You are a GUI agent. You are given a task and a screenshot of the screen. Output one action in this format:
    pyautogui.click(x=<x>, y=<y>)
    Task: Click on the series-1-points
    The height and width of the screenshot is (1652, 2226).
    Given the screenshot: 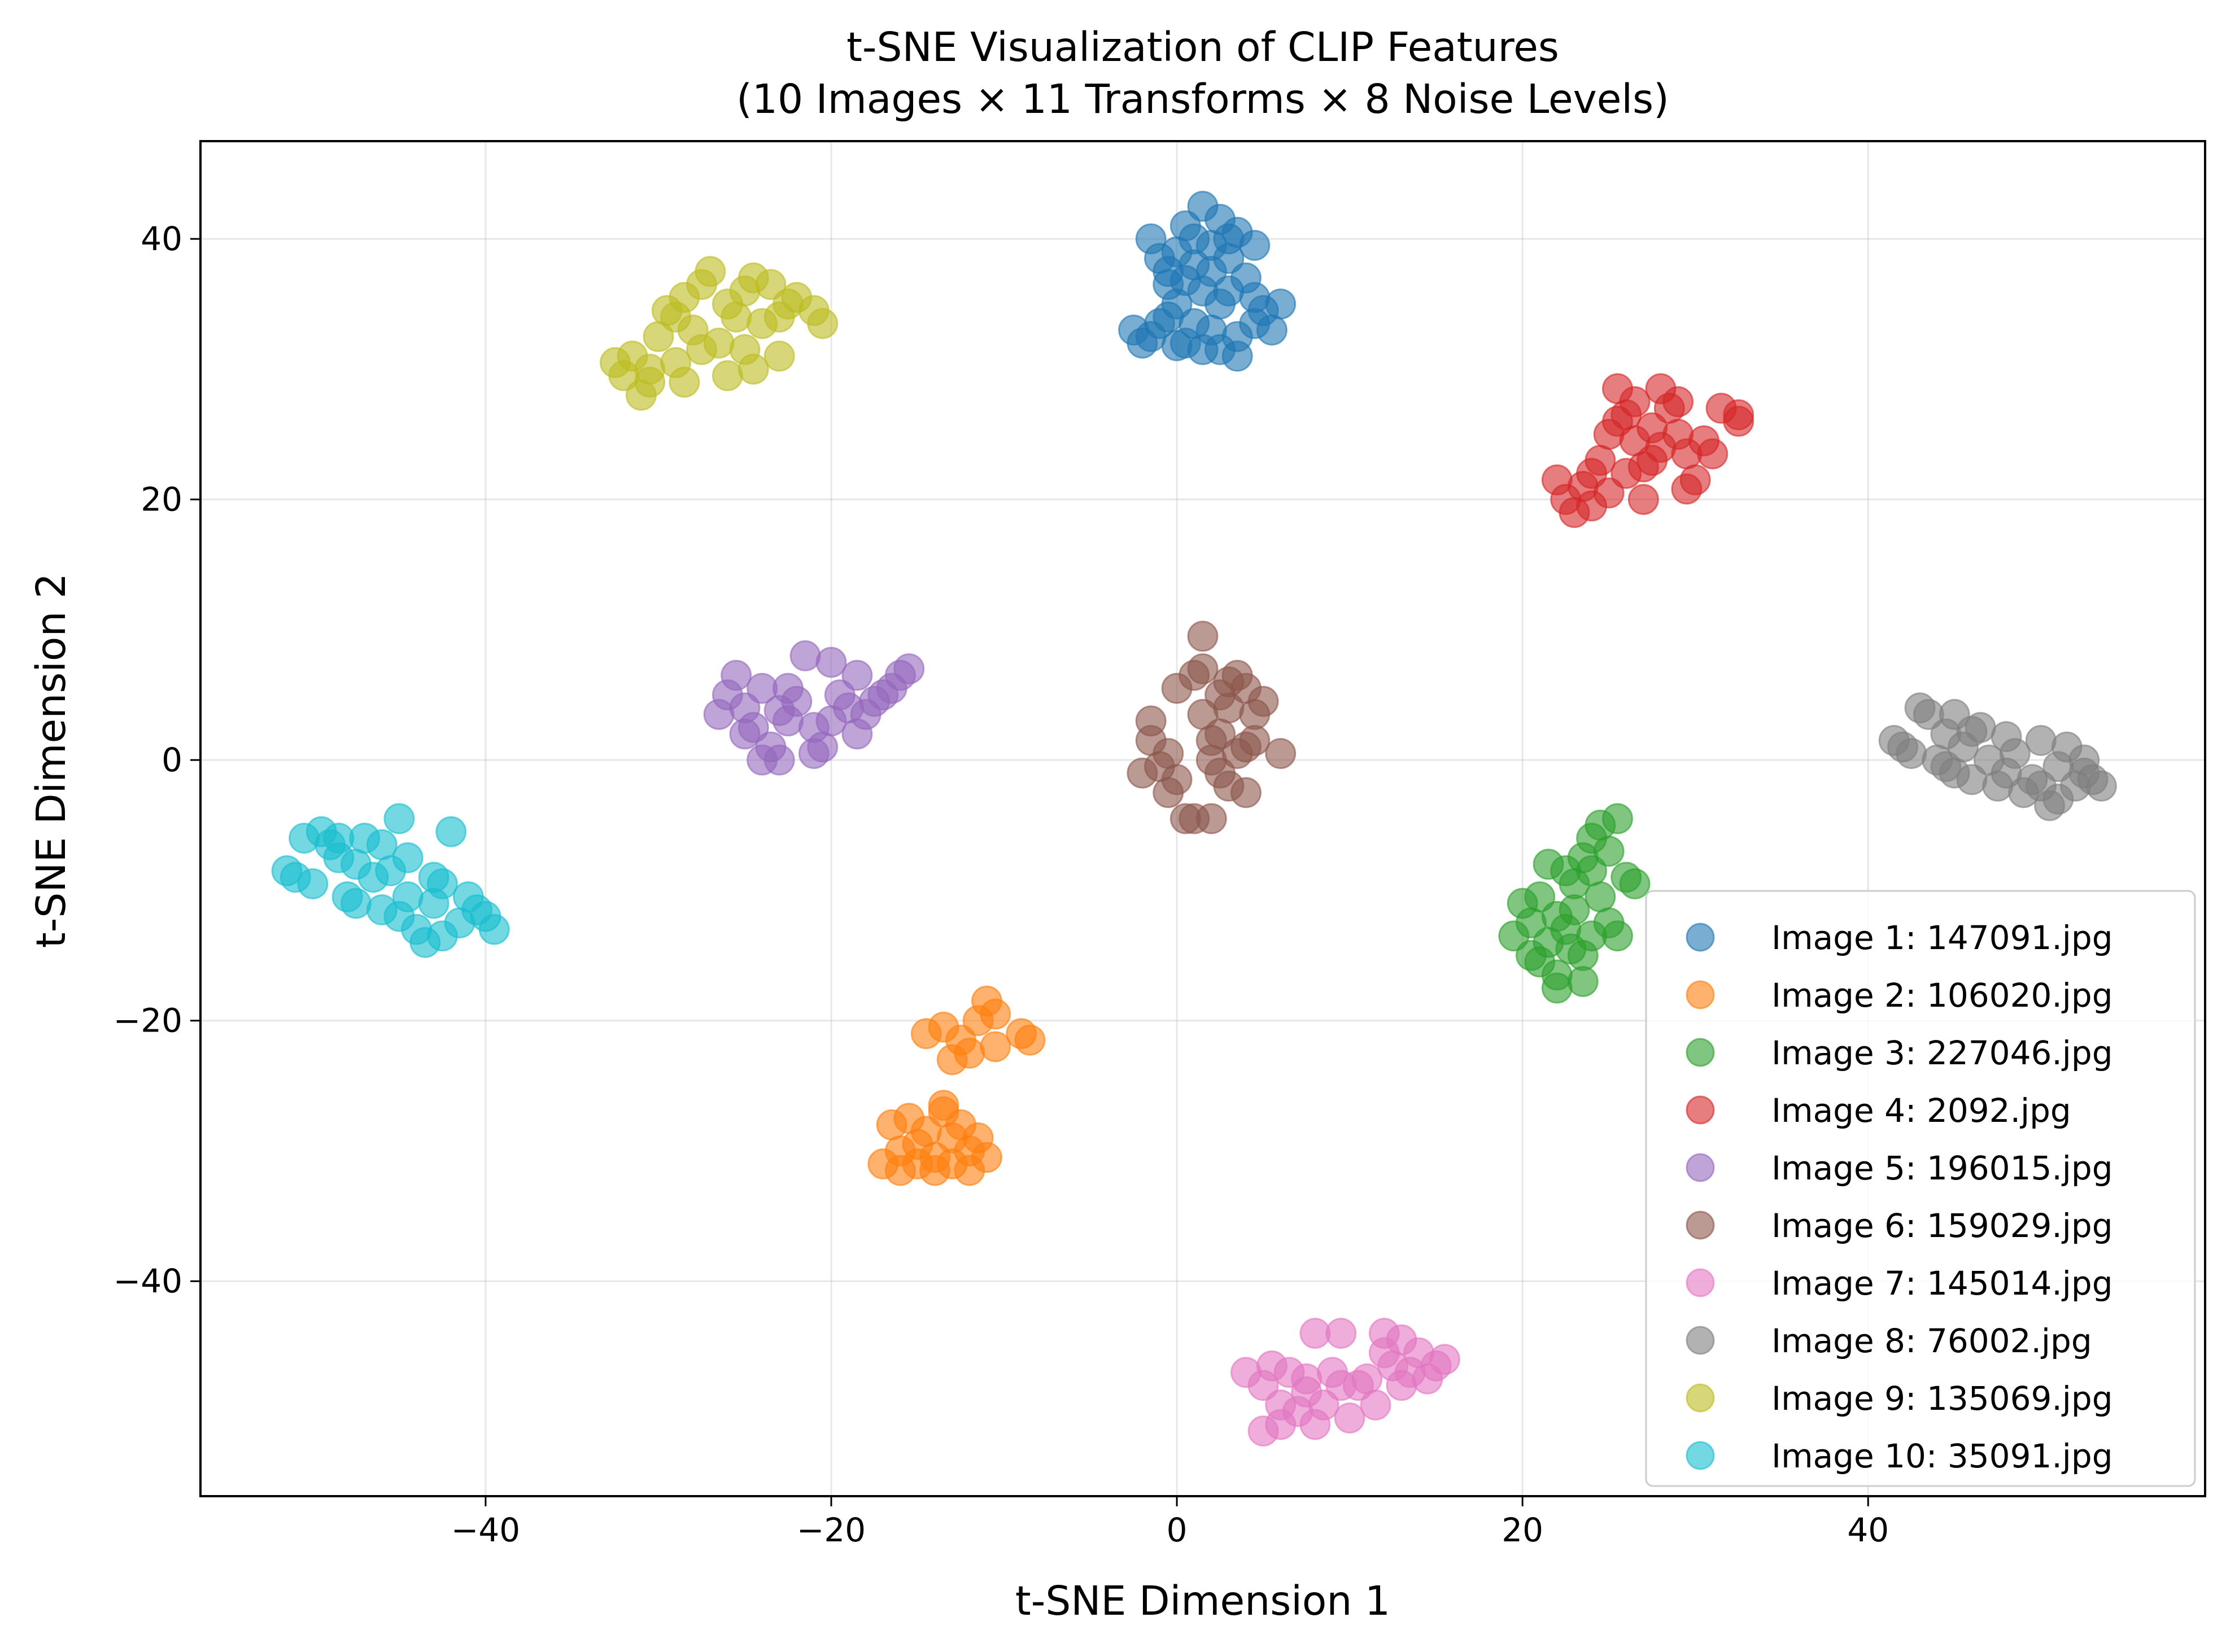 What is the action you would take?
    pyautogui.click(x=1207, y=281)
    